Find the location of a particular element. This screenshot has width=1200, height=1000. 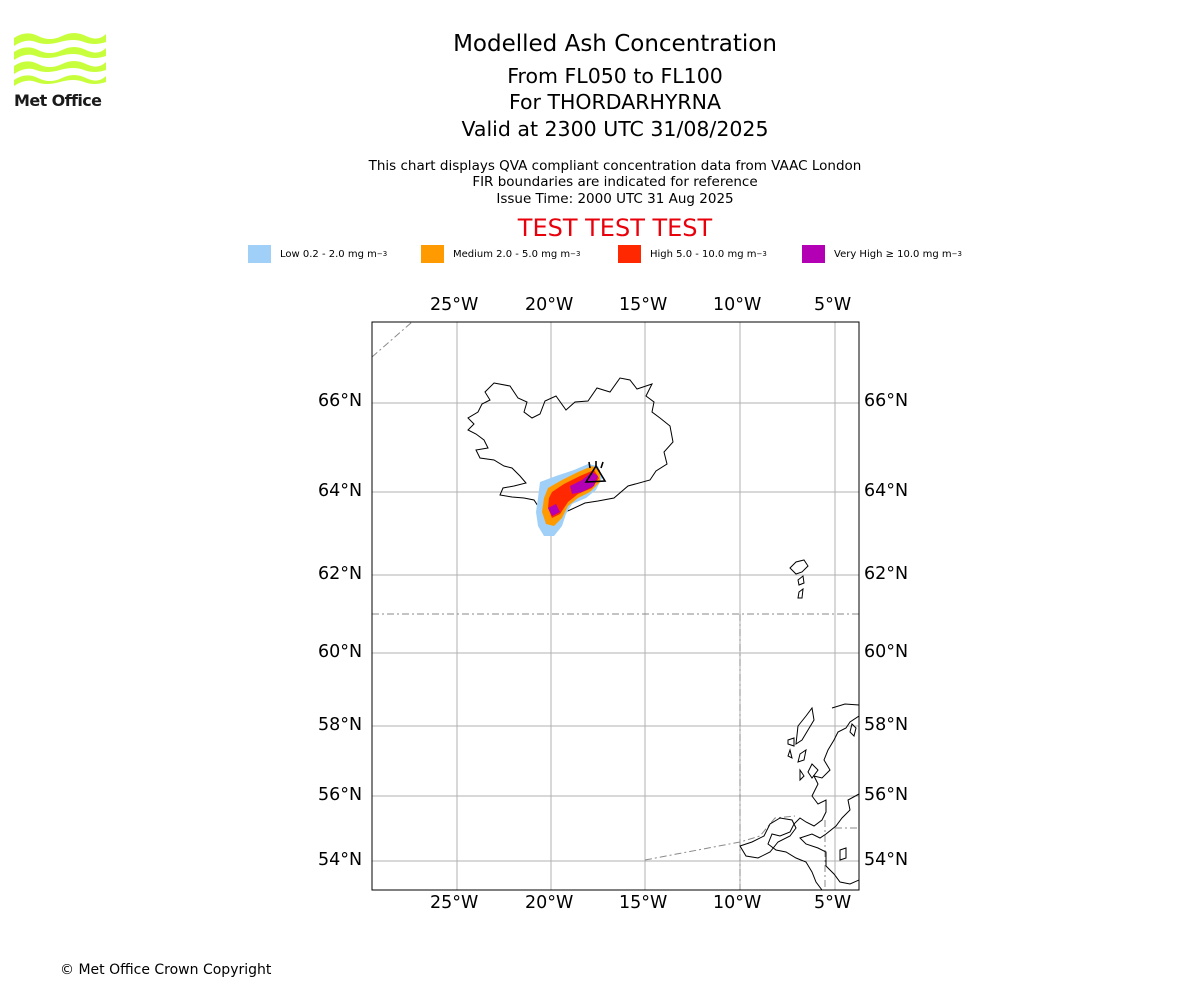

lon-label-top-20w: 20°W is located at coordinates (549, 305).